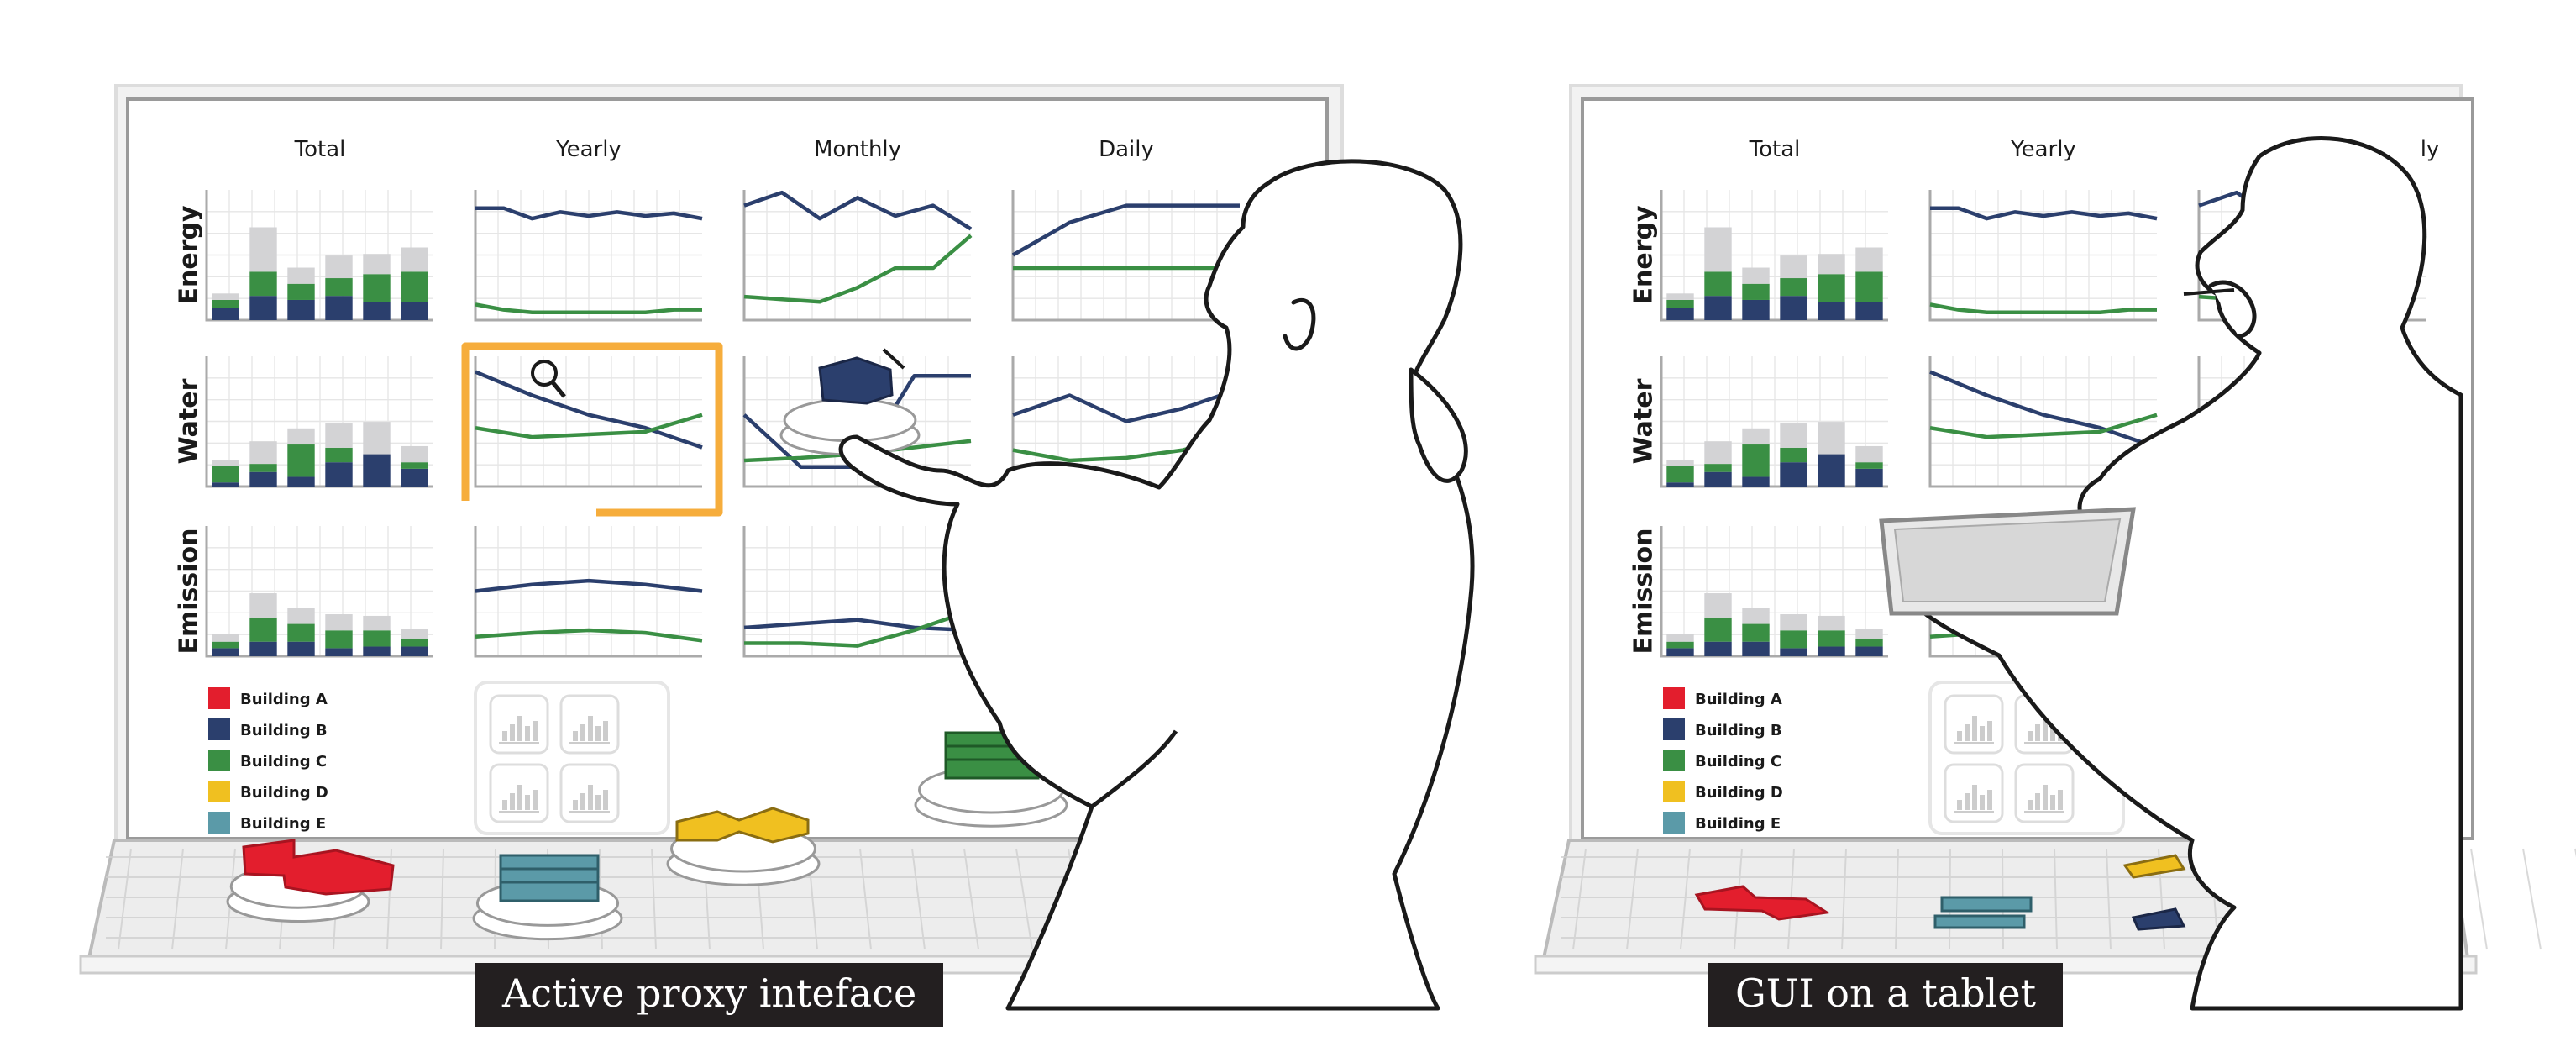 Image resolution: width=2576 pixels, height=1052 pixels. Describe the element at coordinates (2154, 867) in the screenshot. I see `piece-building-d` at that location.